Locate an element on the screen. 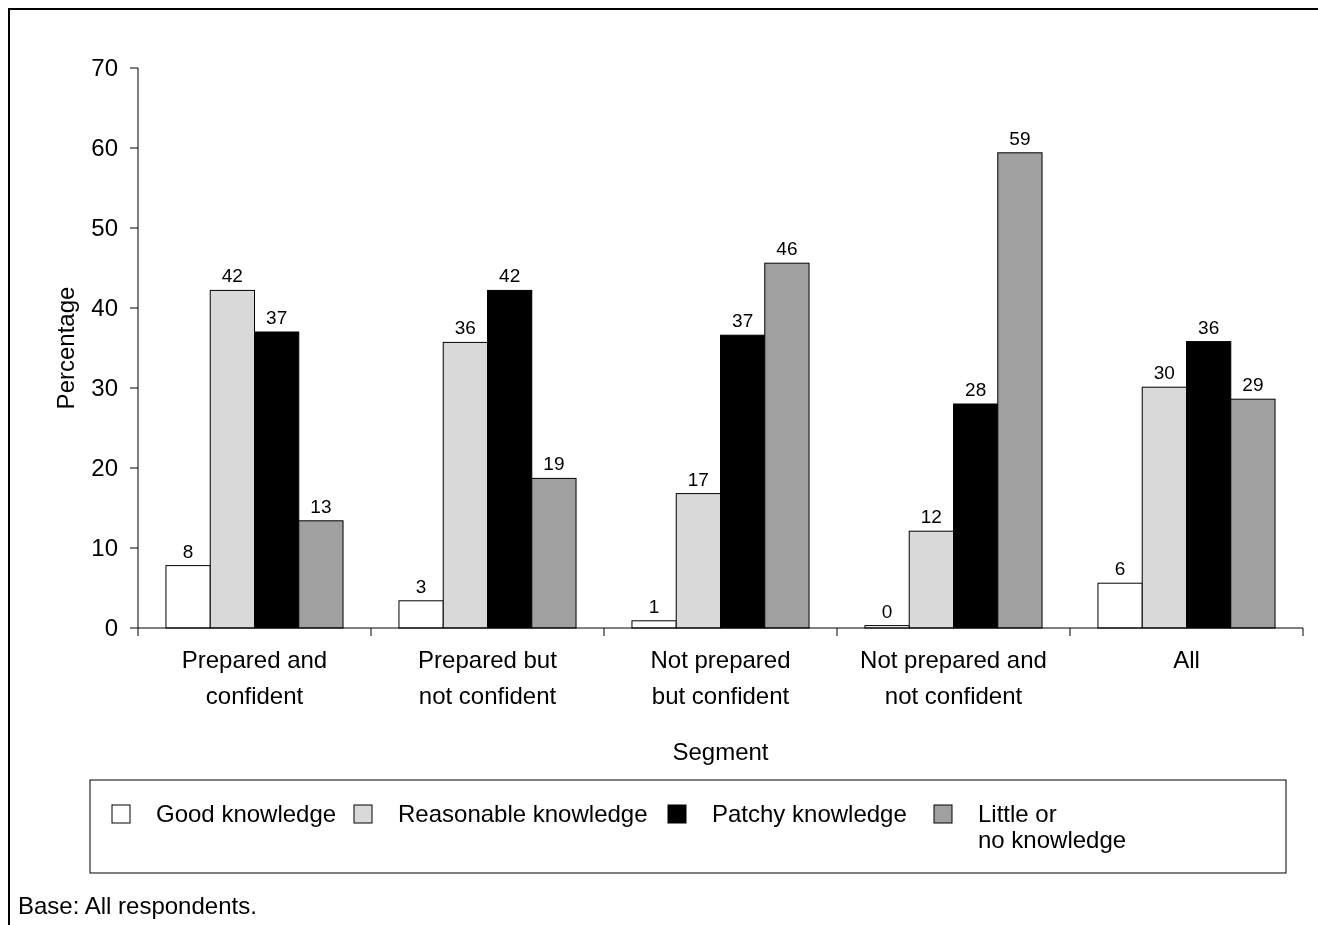 Image resolution: width=1318 pixels, height=925 pixels. data-label: 30 is located at coordinates (1164, 373).